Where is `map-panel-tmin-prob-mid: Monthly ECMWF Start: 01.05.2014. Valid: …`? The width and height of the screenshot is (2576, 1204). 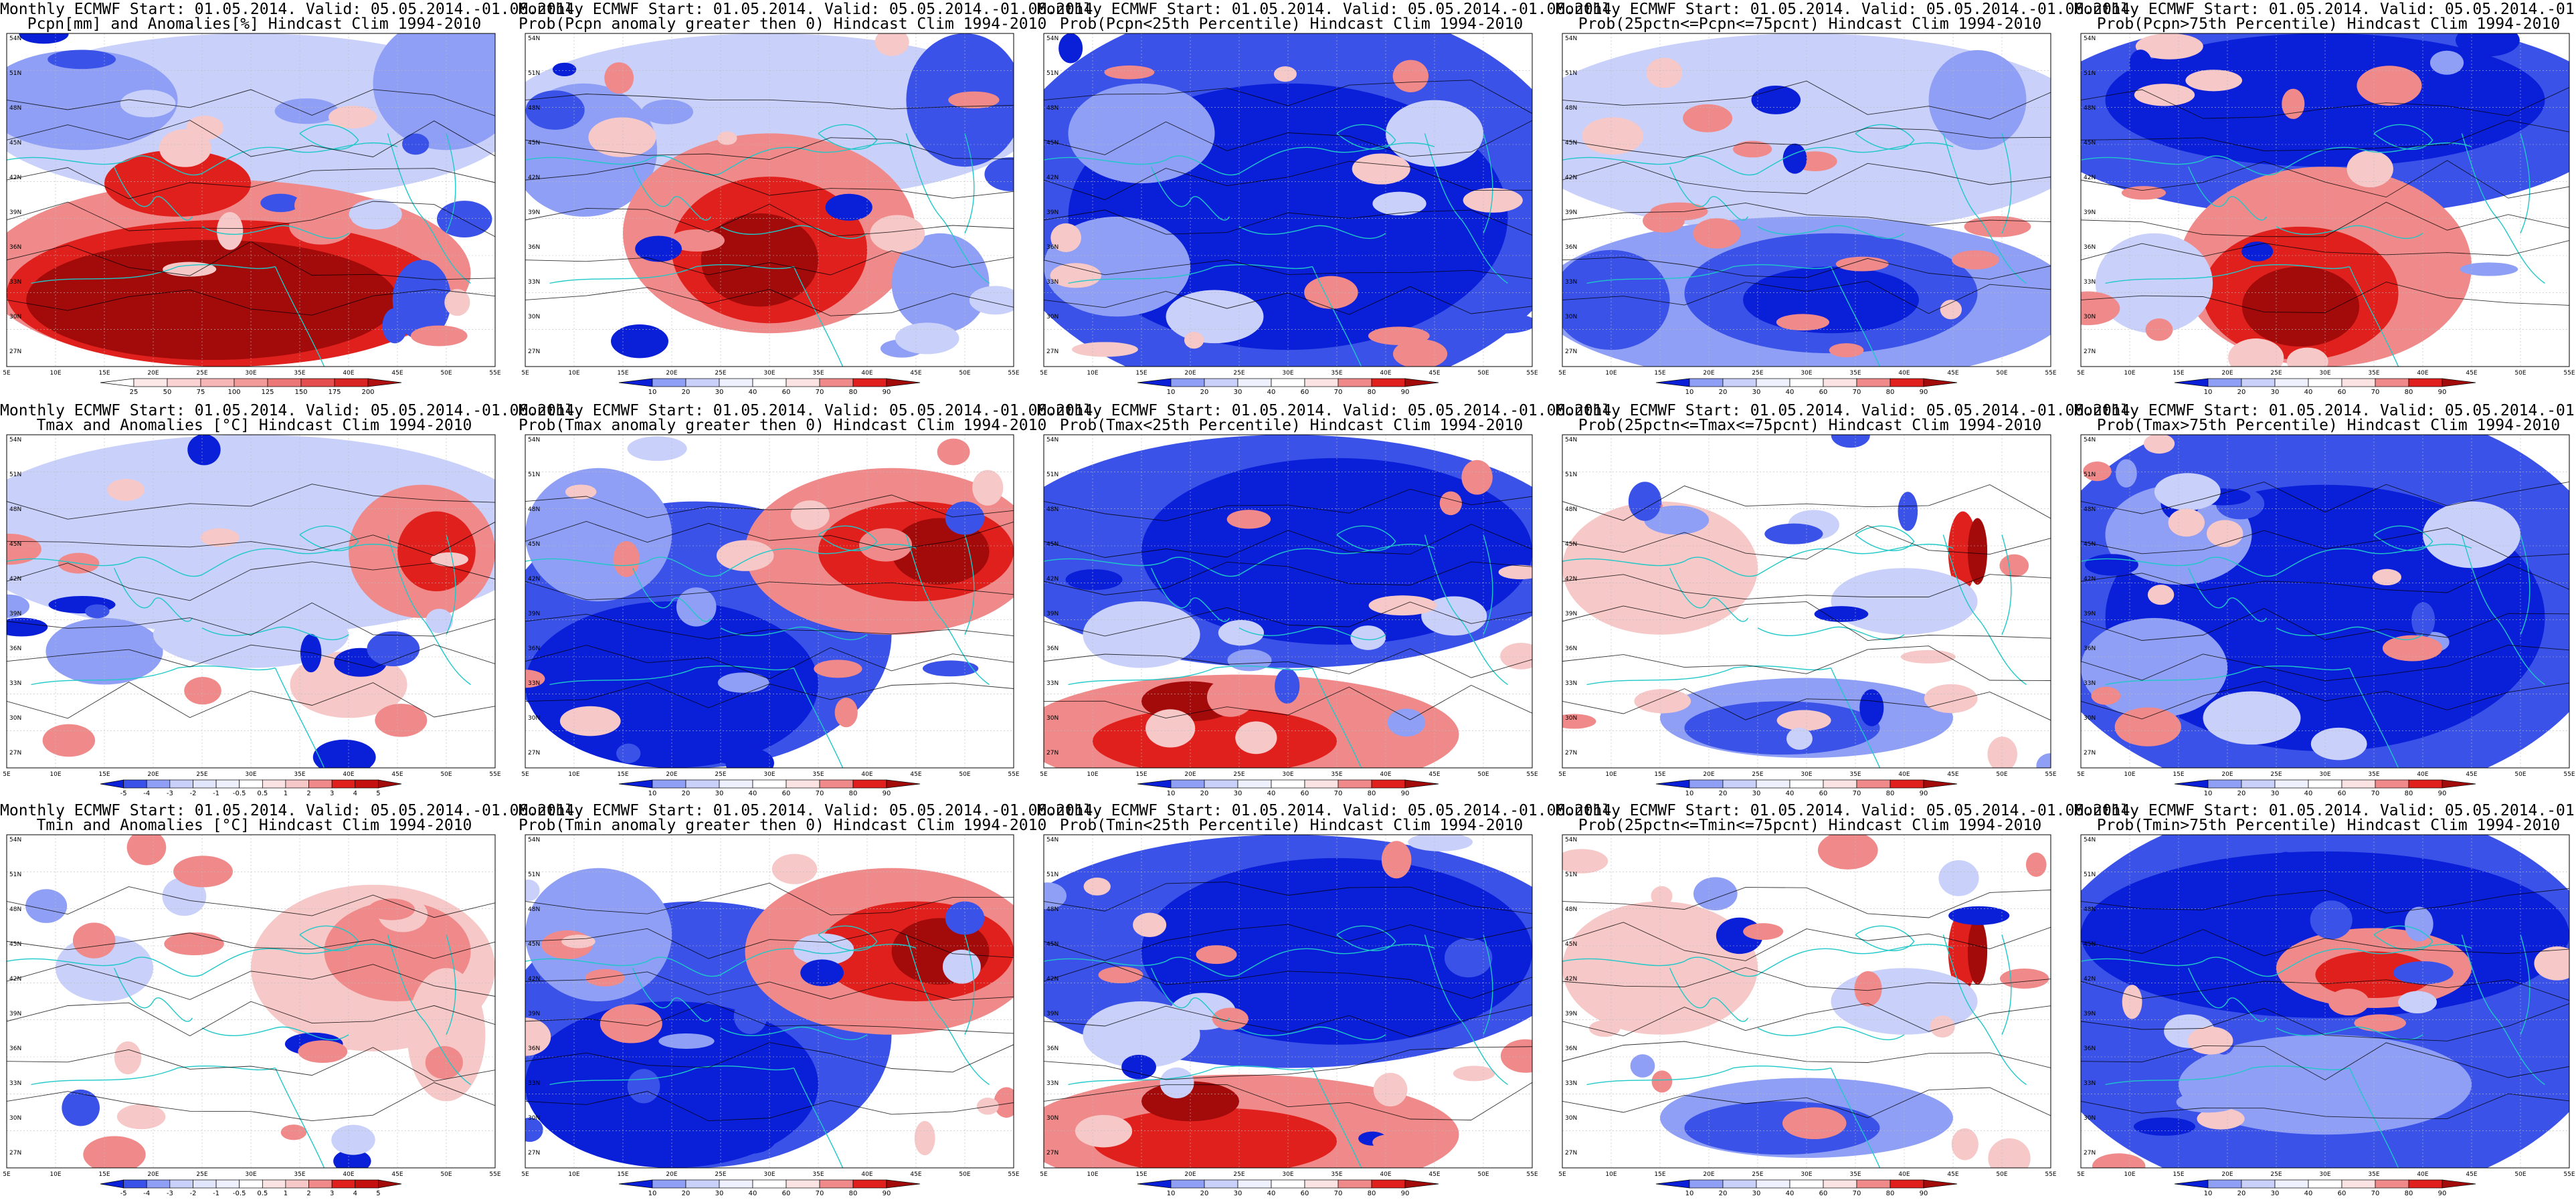
map-panel-tmin-prob-mid: Monthly ECMWF Start: 01.05.2014. Valid: … is located at coordinates (1847, 1001).